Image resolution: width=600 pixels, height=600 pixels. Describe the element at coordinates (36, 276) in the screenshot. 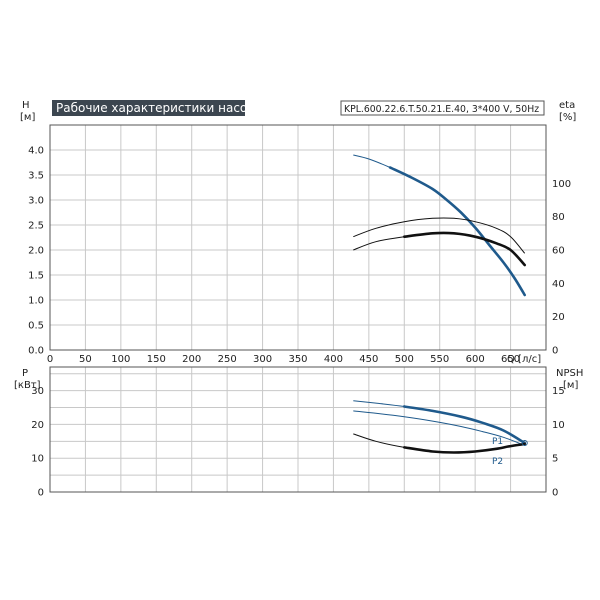

I see `left-y-tick-label: 1.5` at that location.